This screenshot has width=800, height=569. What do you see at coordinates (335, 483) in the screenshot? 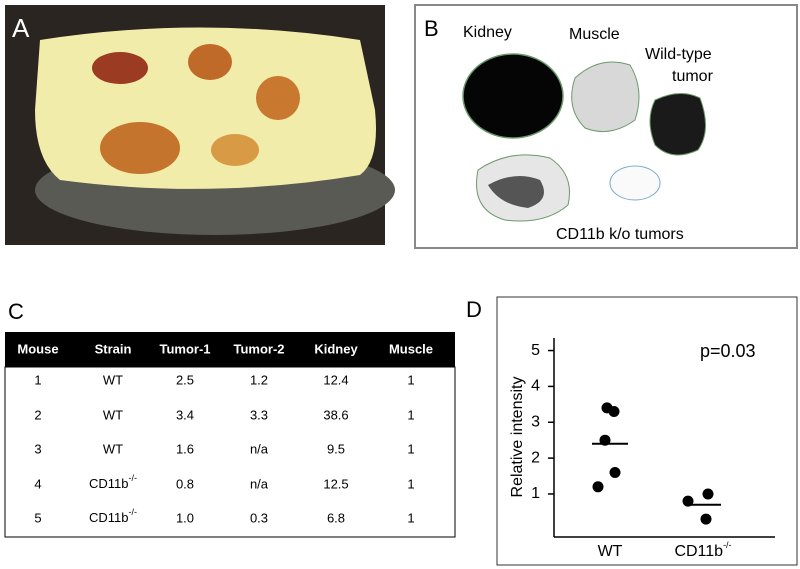
I see `table-cell: 12.5` at bounding box center [335, 483].